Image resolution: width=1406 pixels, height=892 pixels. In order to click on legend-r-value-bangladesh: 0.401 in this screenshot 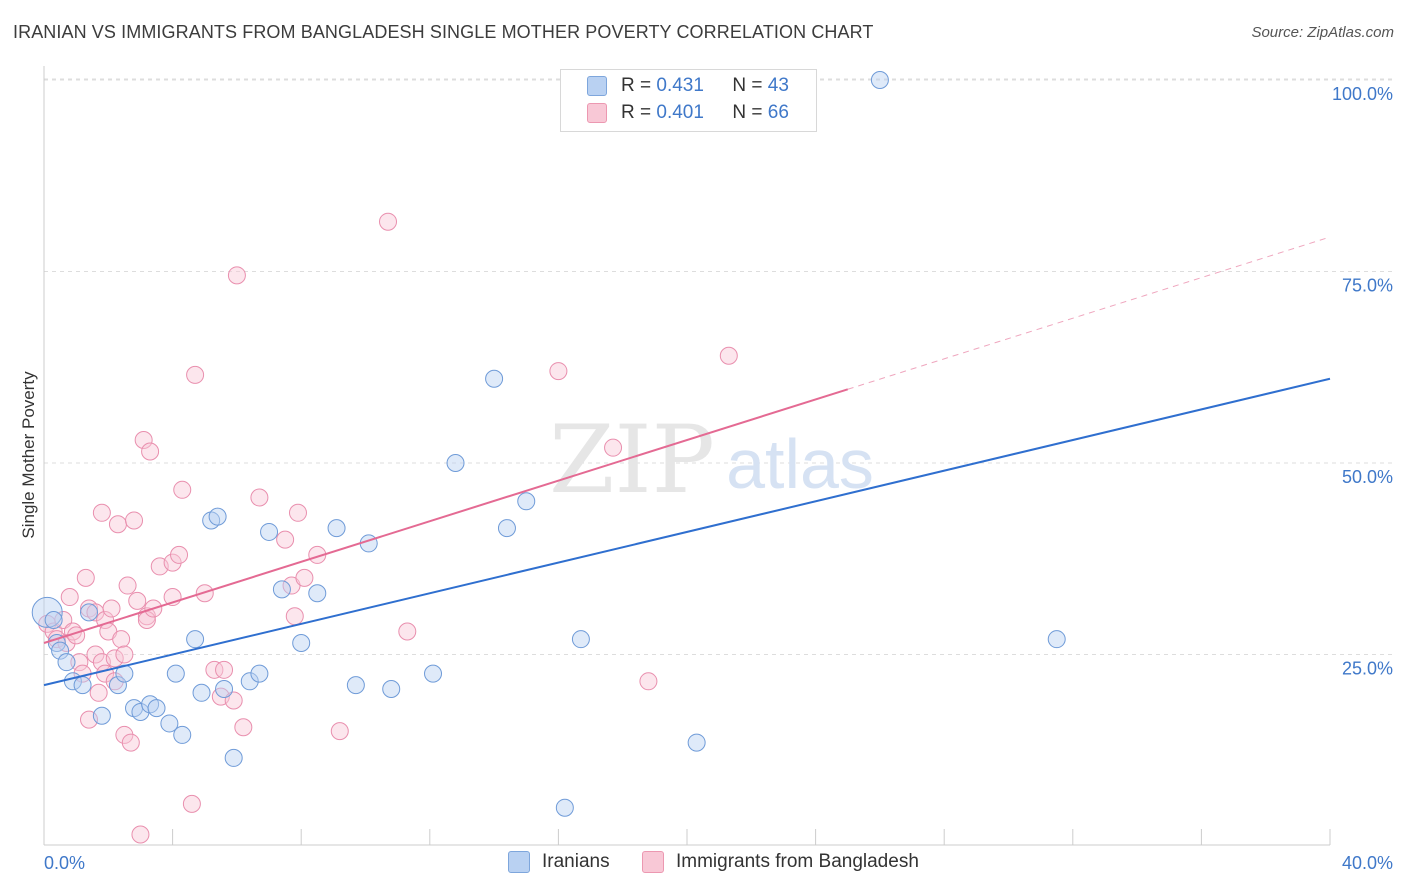, I will do `click(680, 112)`.